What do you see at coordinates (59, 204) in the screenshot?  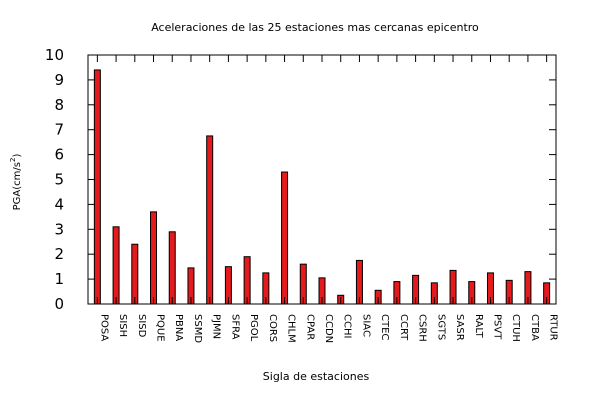 I see `y-tick-label: 4` at bounding box center [59, 204].